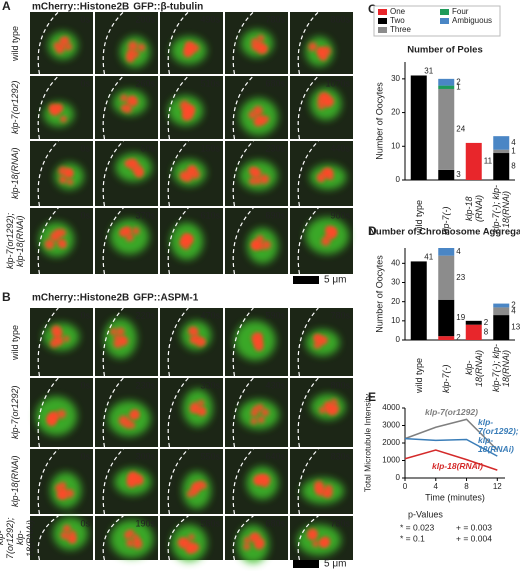 The width and height of the screenshot is (520, 571). Describe the element at coordinates (340, 19) in the screenshot. I see `timestamp: 860s` at that location.